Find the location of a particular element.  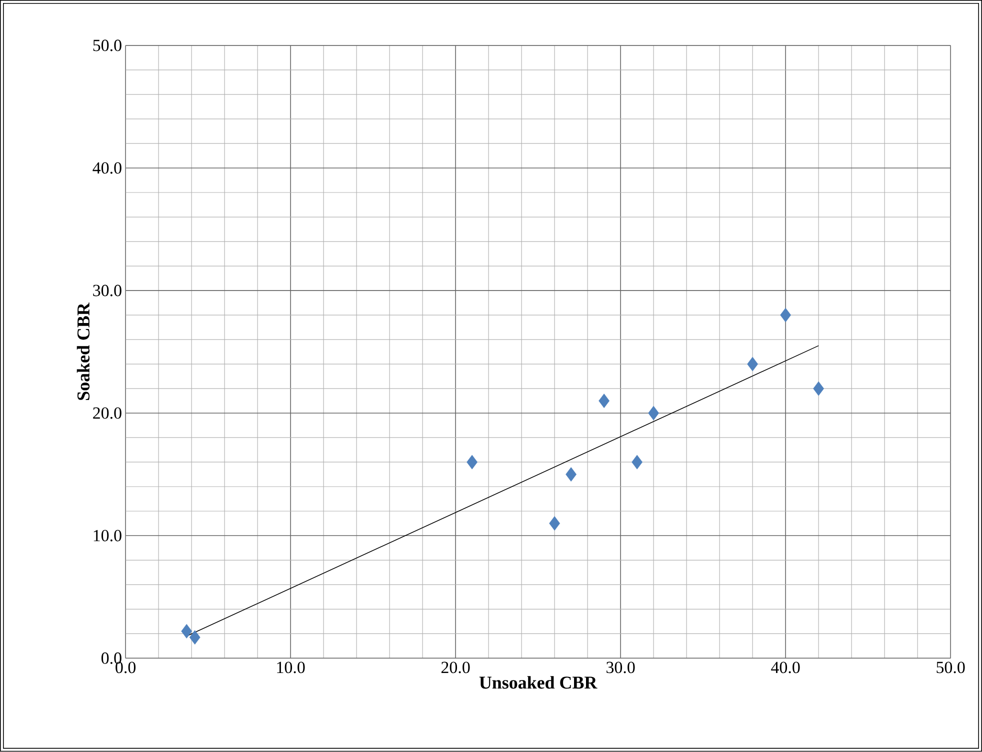

x-tick-label: 10.0 is located at coordinates (291, 668).